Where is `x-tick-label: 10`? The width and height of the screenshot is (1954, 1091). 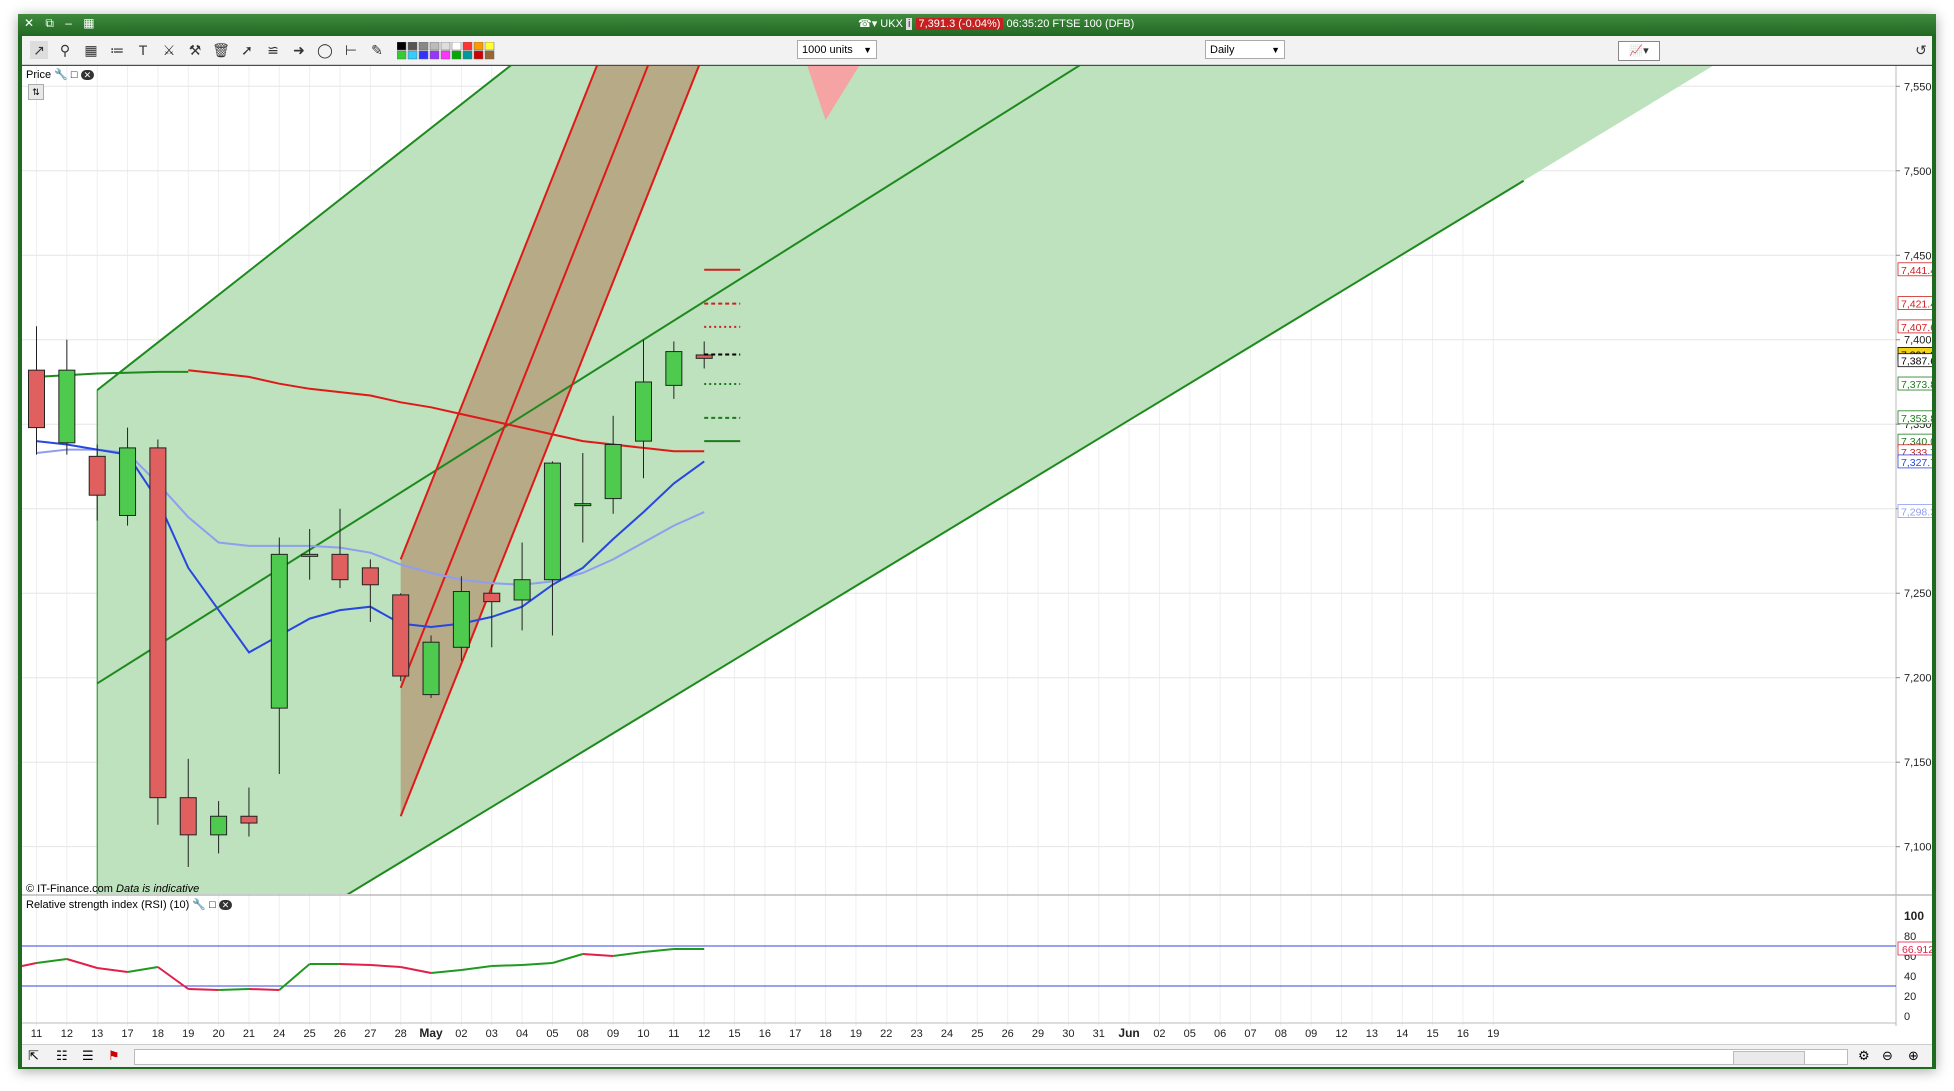 x-tick-label: 10 is located at coordinates (643, 1034).